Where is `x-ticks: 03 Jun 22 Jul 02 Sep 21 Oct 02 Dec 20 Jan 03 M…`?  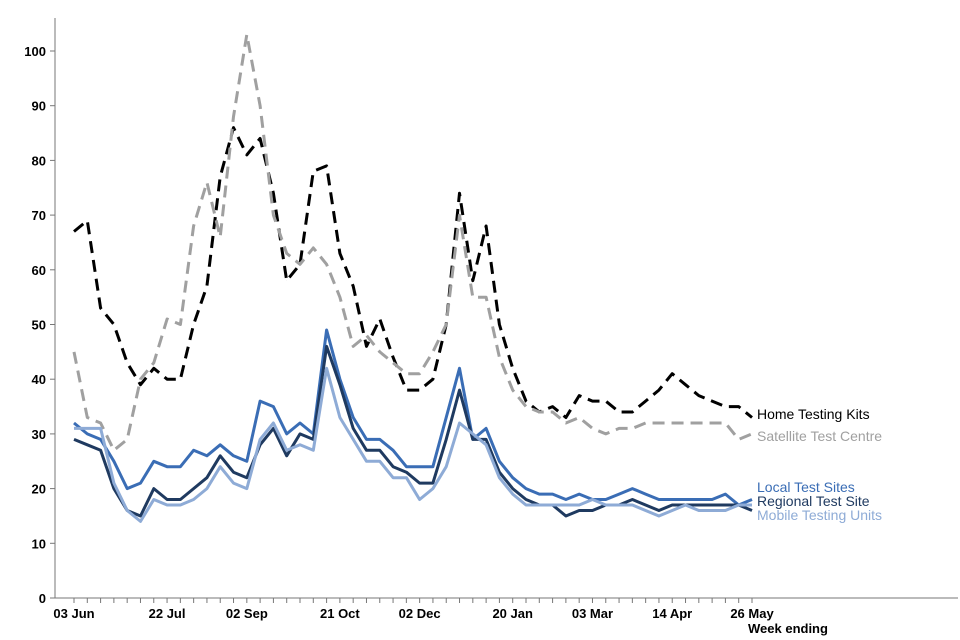
x-ticks: 03 Jun 22 Jul 02 Sep 21 Oct 02 Dec 20 Jan 03 M… is located at coordinates (413, 609).